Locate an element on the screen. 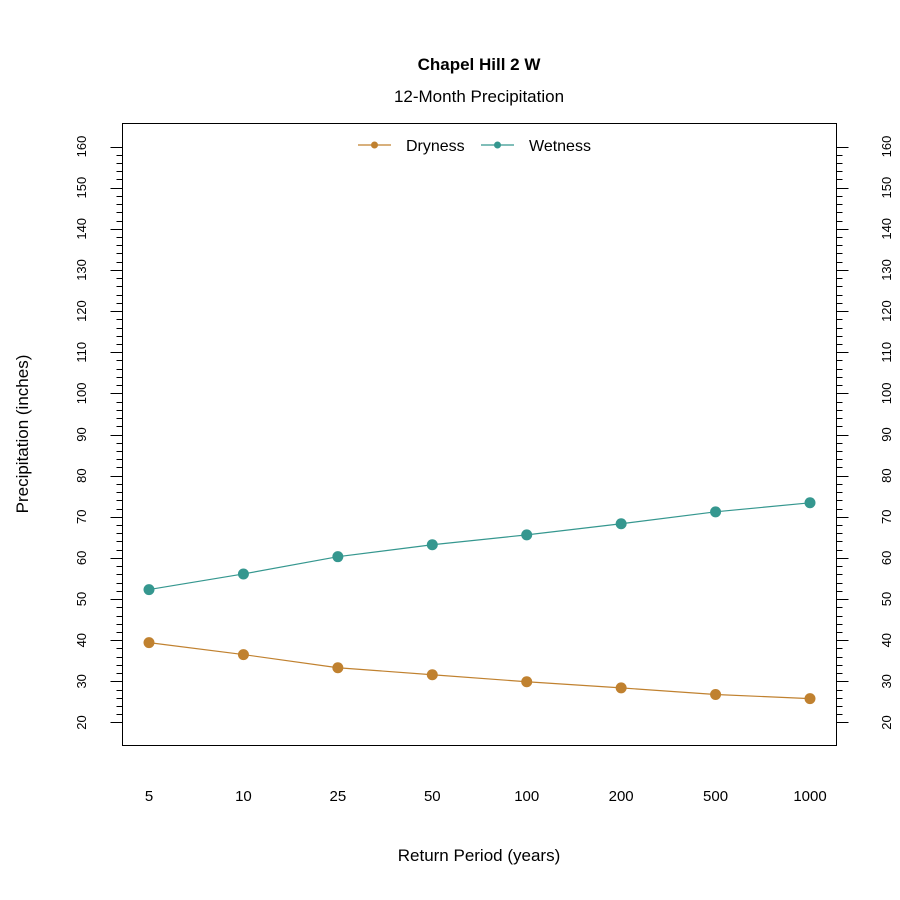 The height and width of the screenshot is (900, 900). series-line-wetness is located at coordinates (479, 546).